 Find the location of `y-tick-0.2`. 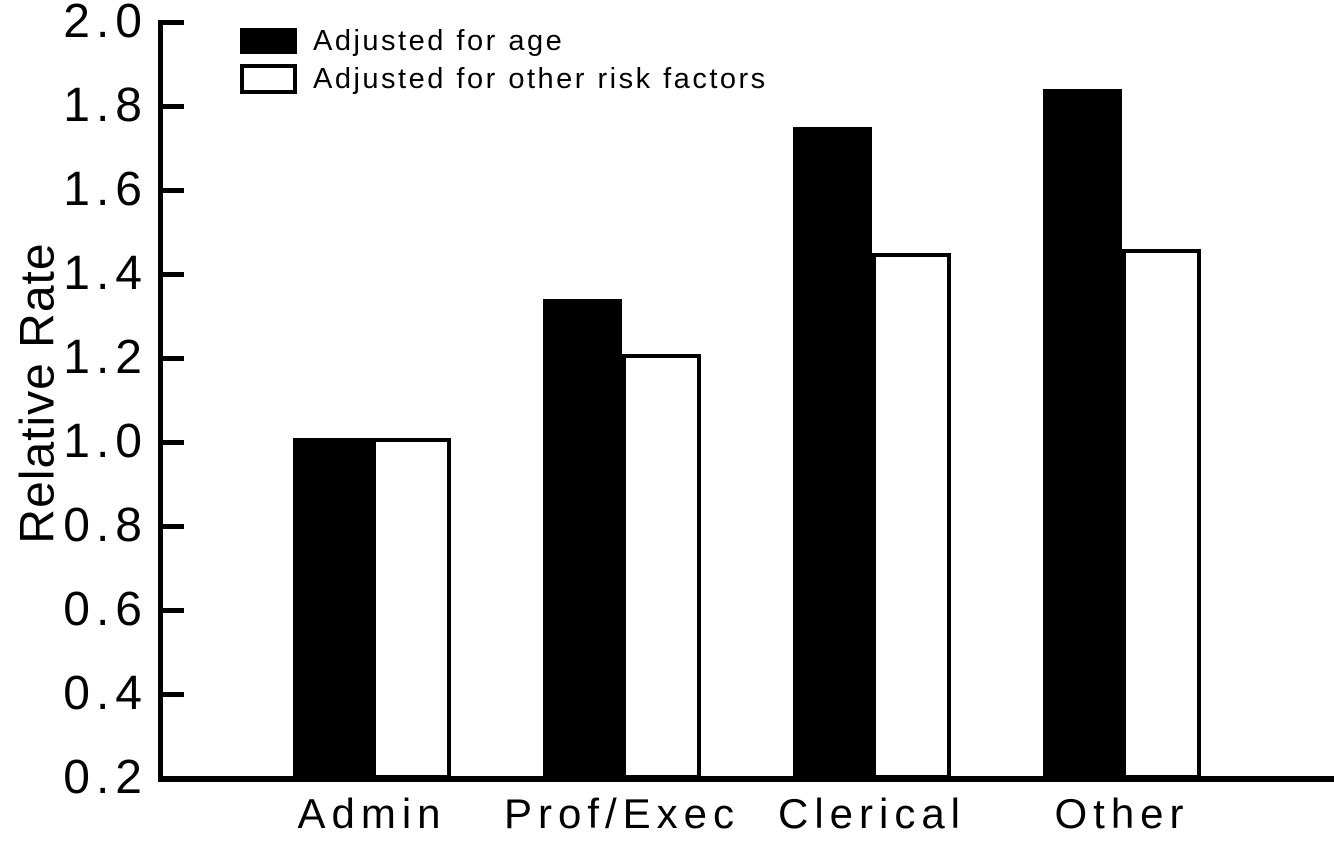

y-tick-0.2 is located at coordinates (173, 778).